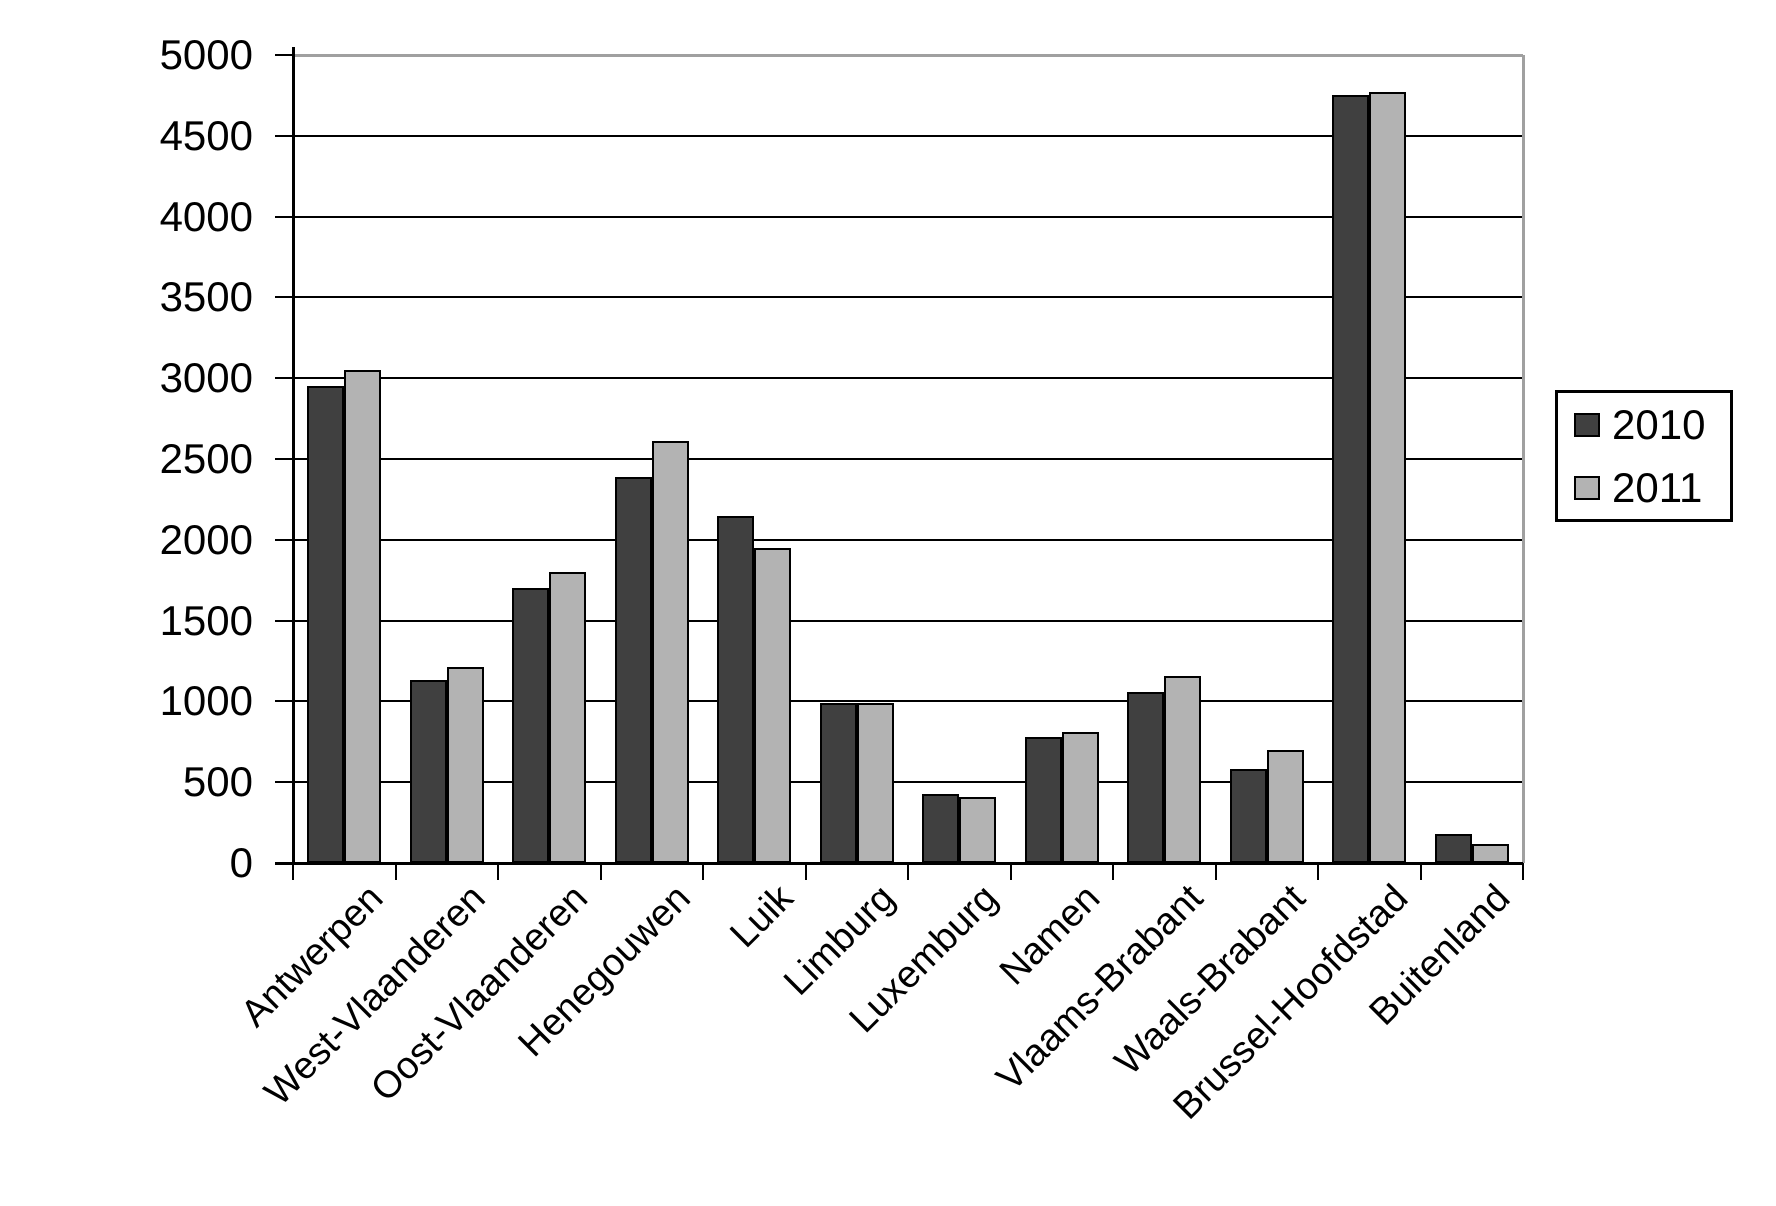  I want to click on y-axis-label-0: 0, so click(241, 862).